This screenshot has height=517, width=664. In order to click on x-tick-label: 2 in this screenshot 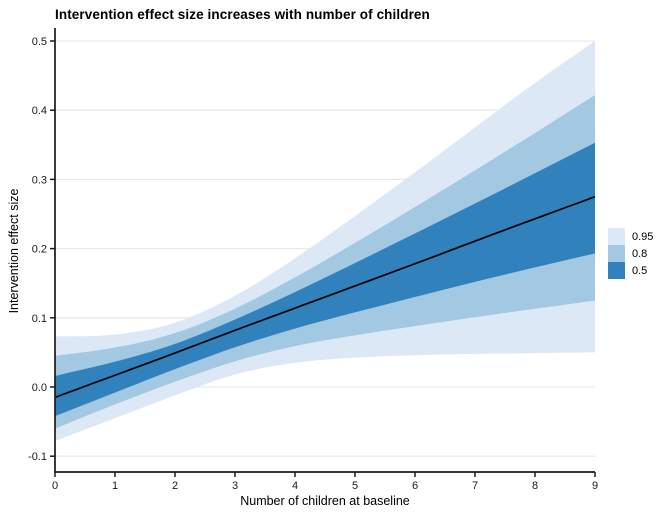, I will do `click(175, 486)`.